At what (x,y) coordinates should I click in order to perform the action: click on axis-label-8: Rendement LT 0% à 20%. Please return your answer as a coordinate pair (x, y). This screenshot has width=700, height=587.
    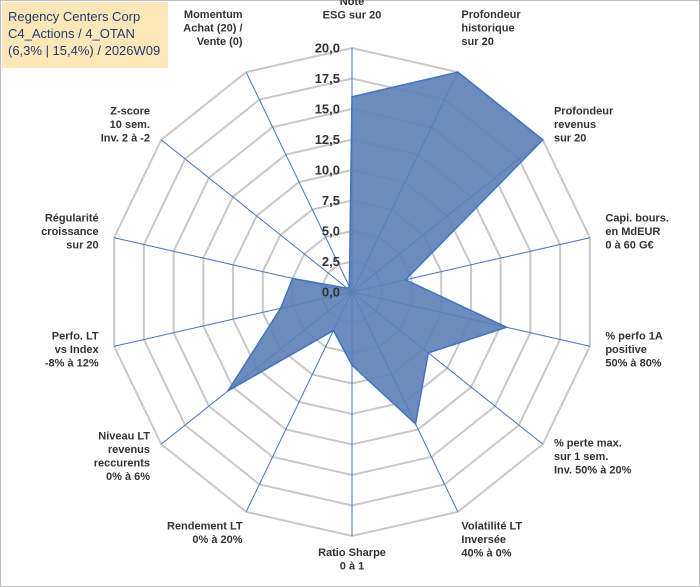
    Looking at the image, I should click on (205, 534).